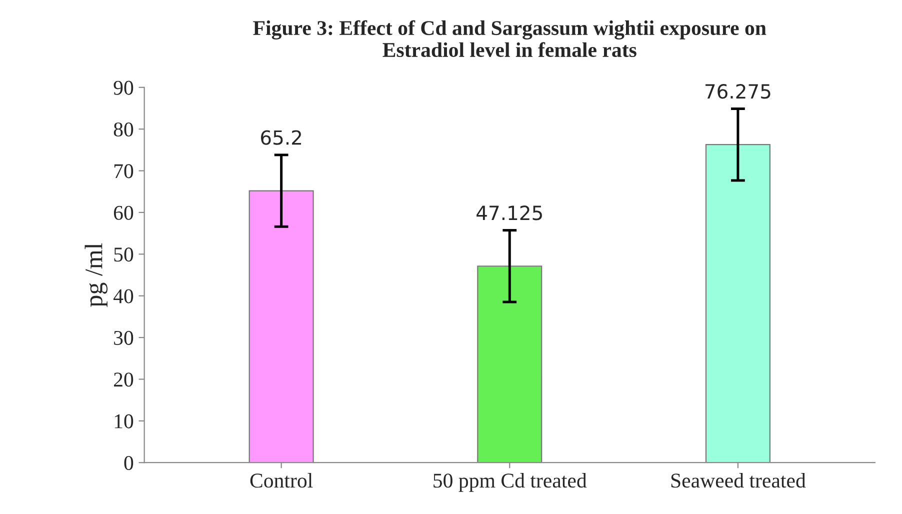 This screenshot has height=514, width=902. I want to click on y-tick-label: 40, so click(123, 296).